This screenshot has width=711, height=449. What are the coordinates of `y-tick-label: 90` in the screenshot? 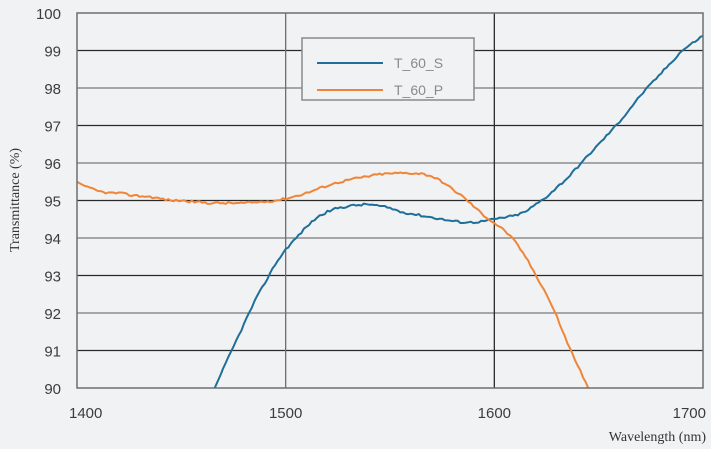 It's located at (52, 389).